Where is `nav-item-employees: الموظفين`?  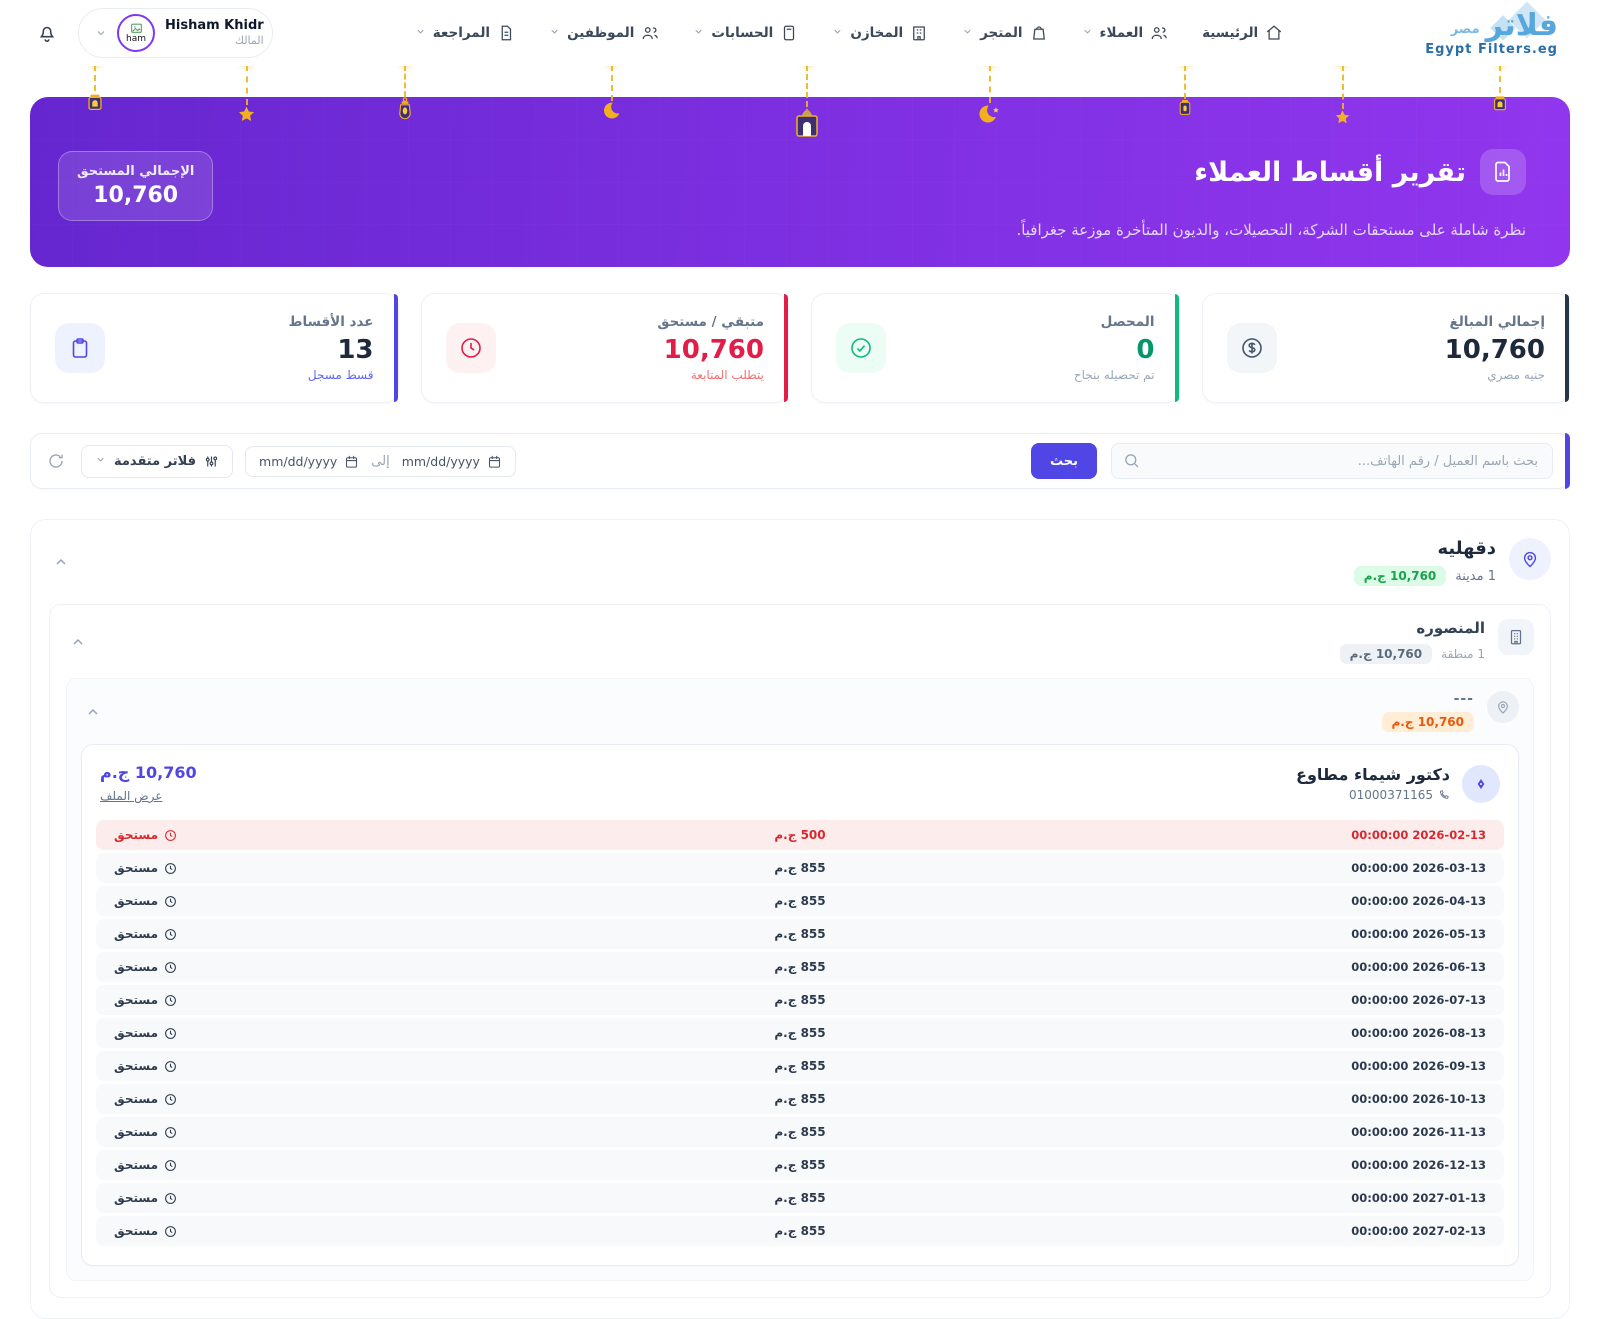
nav-item-employees: الموظفين is located at coordinates (604, 33).